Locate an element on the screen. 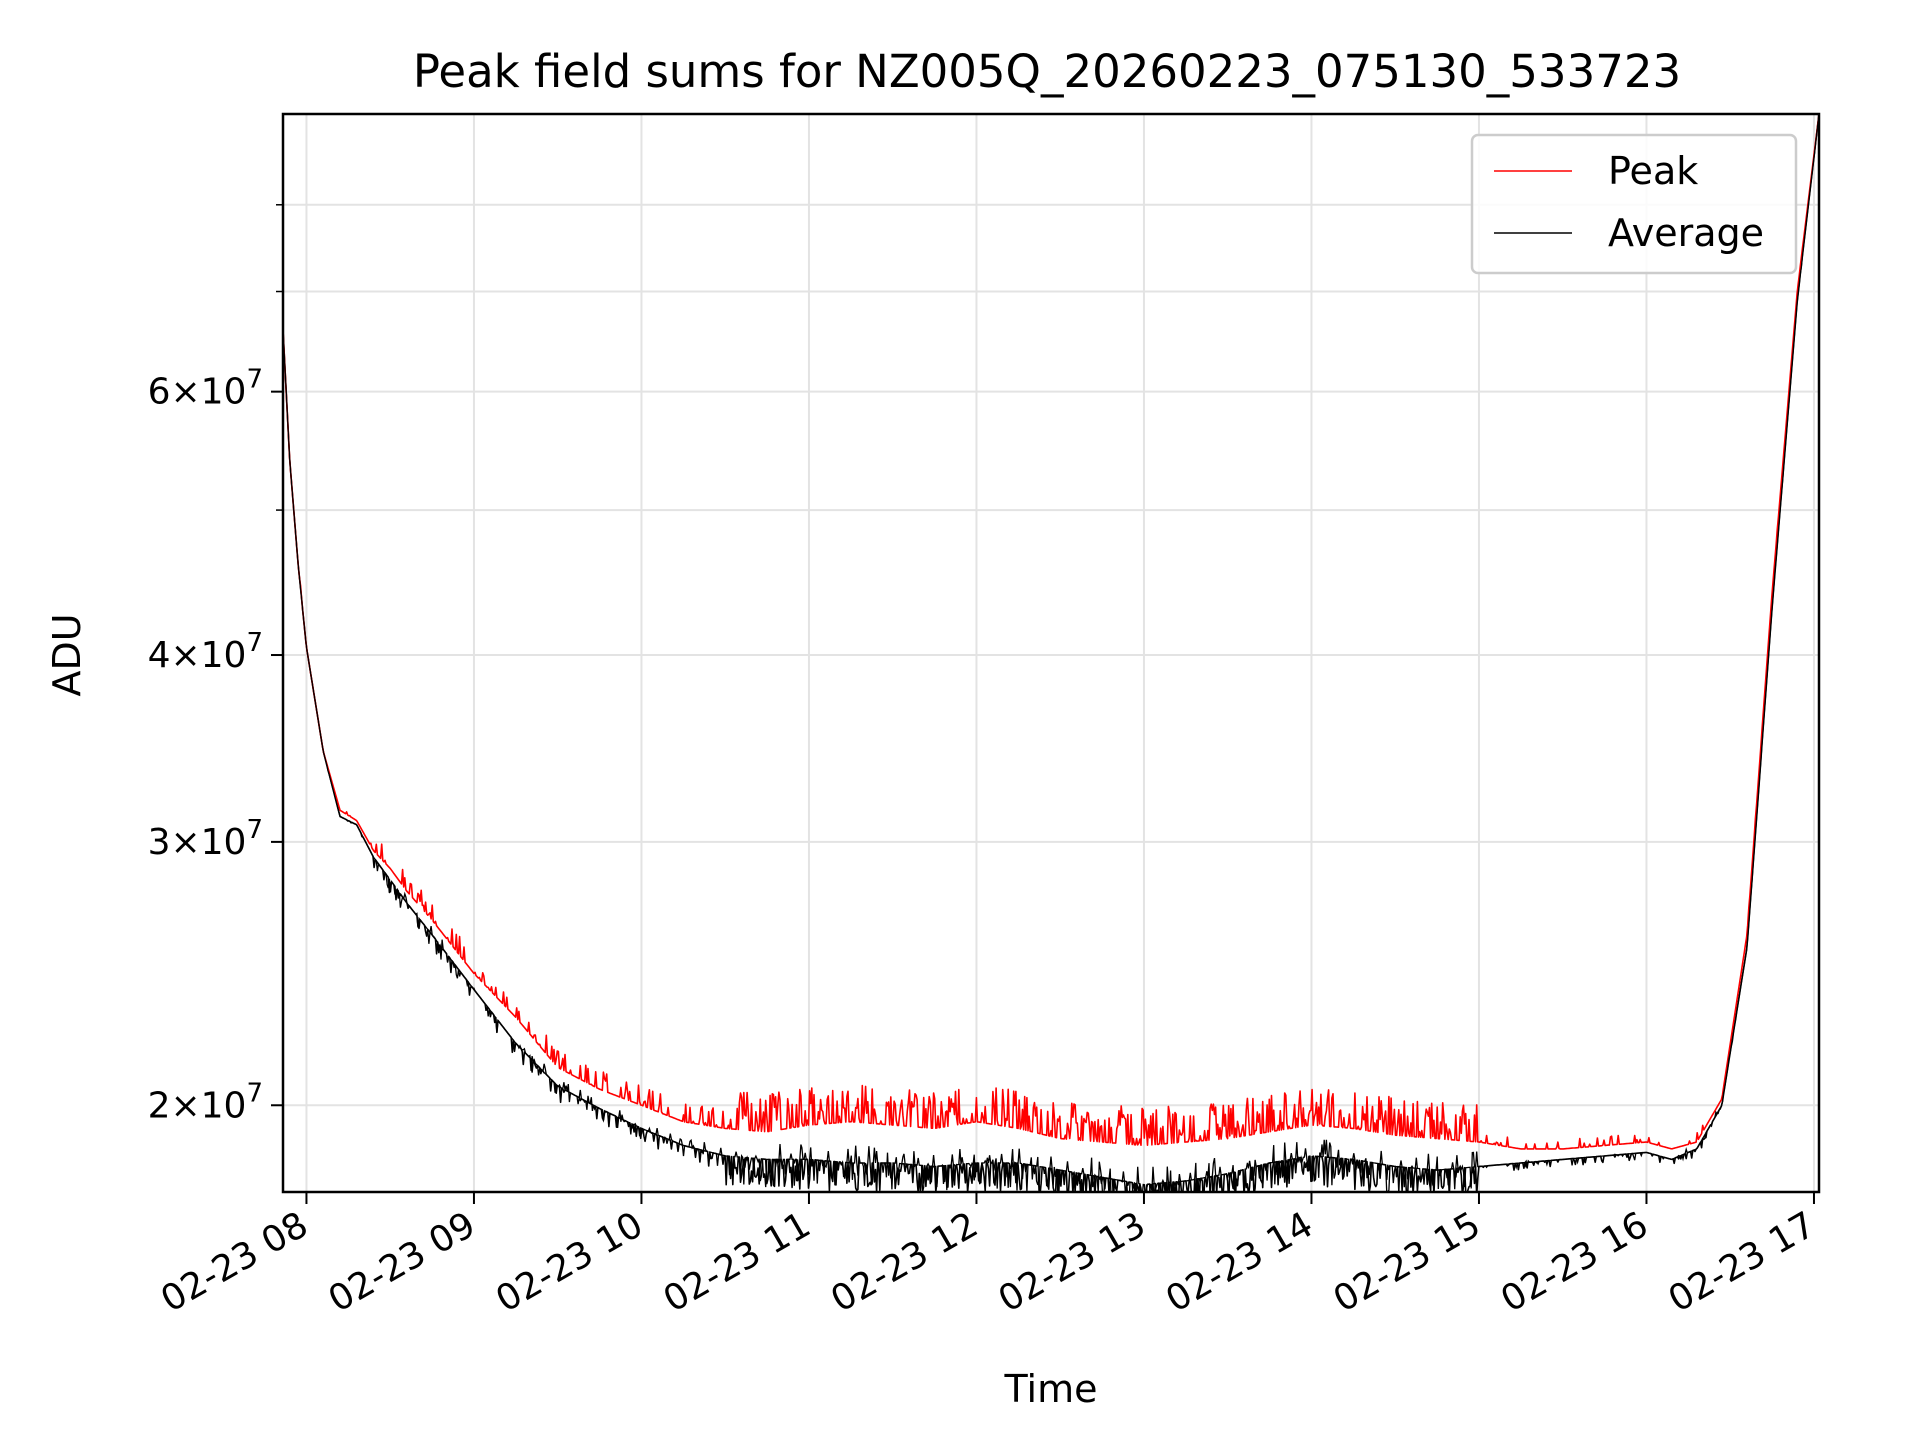 This screenshot has height=1440, width=1920. y-axis-label: ADU is located at coordinates (67, 654).